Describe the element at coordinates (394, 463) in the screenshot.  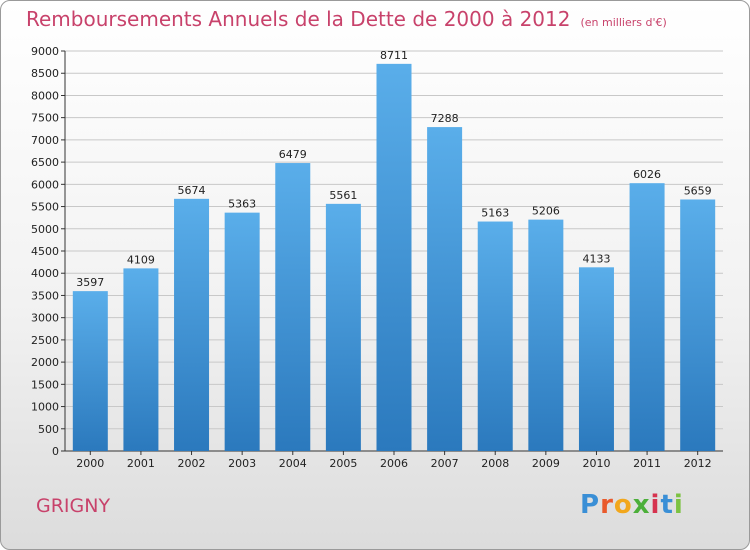
I see `x-tick-label: 2006` at that location.